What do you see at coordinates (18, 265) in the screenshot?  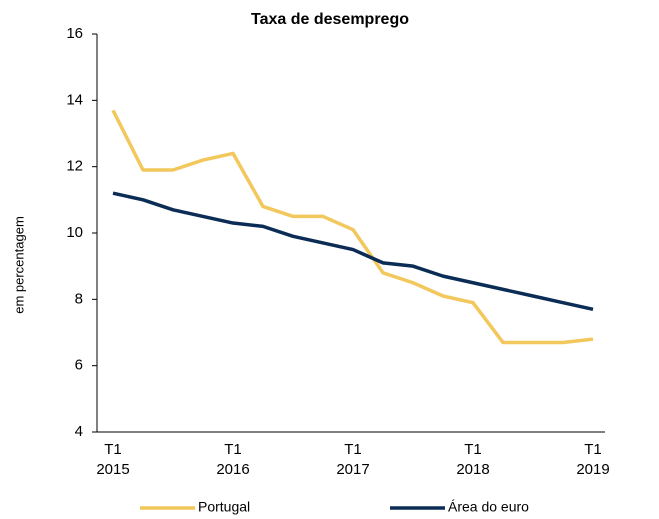 I see `y-axis-label: em percentagem` at bounding box center [18, 265].